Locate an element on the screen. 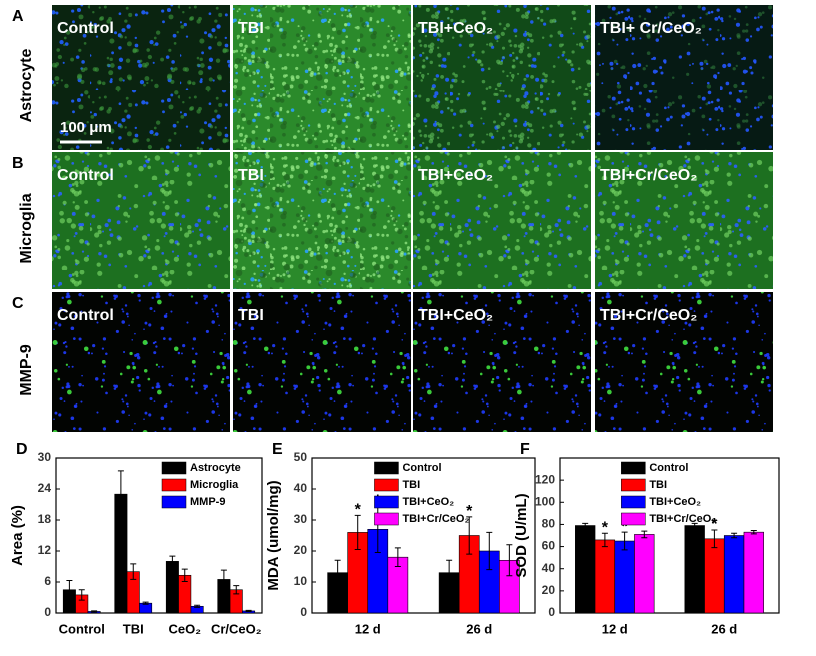 The width and height of the screenshot is (816, 656). y-tick-label: 60 is located at coordinates (549, 546).